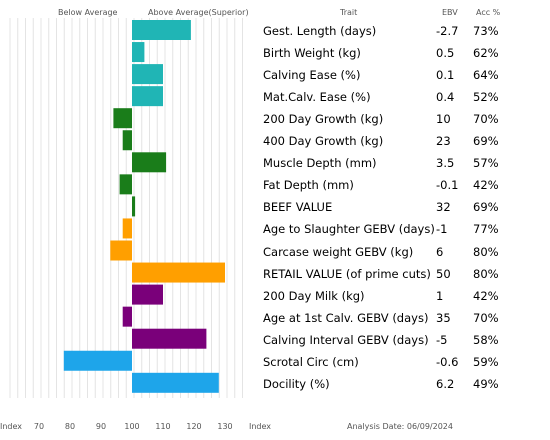 Image resolution: width=550 pixels, height=440 pixels. Describe the element at coordinates (450, 12) in the screenshot. I see `ebv-column-header: EBV` at that location.